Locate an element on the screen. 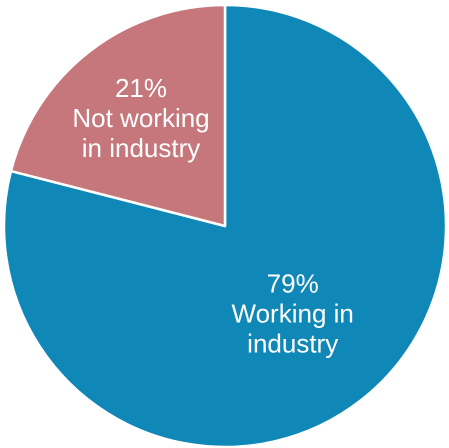 The width and height of the screenshot is (449, 448). pie-slice-label-0: 79% Working in industry is located at coordinates (293, 313).